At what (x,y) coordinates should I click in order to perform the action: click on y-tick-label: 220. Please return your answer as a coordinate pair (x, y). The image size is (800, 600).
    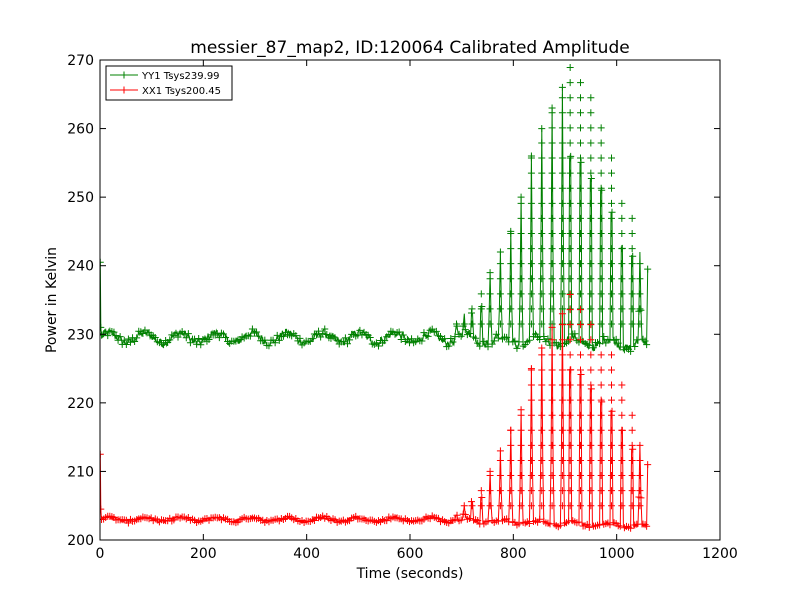
    Looking at the image, I should click on (80, 404).